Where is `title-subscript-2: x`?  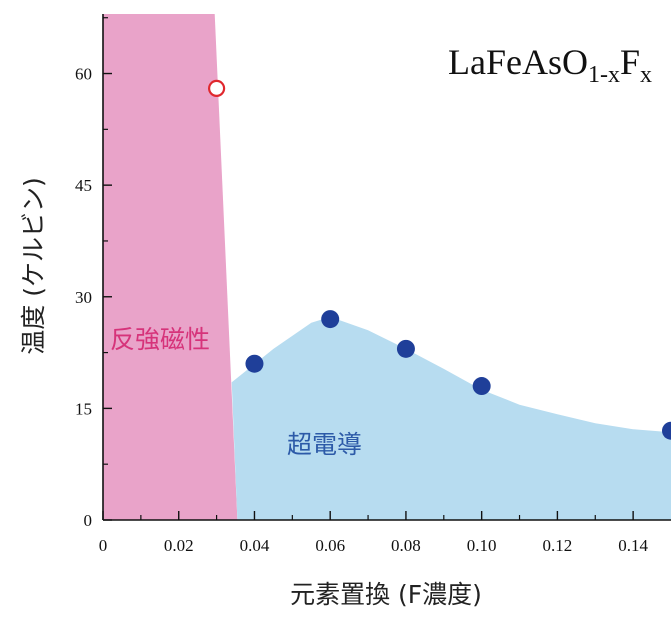 title-subscript-2: x is located at coordinates (646, 75).